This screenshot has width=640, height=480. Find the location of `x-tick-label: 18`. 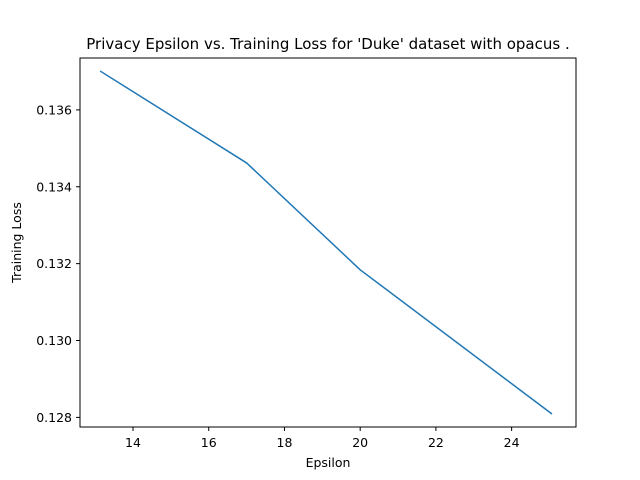

x-tick-label: 18 is located at coordinates (285, 442).